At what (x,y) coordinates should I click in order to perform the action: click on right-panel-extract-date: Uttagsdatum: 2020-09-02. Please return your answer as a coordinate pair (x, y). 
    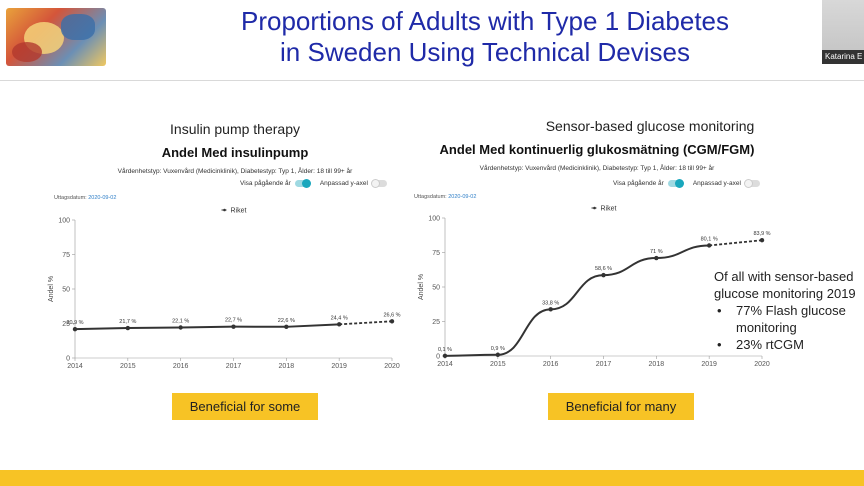
    Looking at the image, I should click on (445, 197).